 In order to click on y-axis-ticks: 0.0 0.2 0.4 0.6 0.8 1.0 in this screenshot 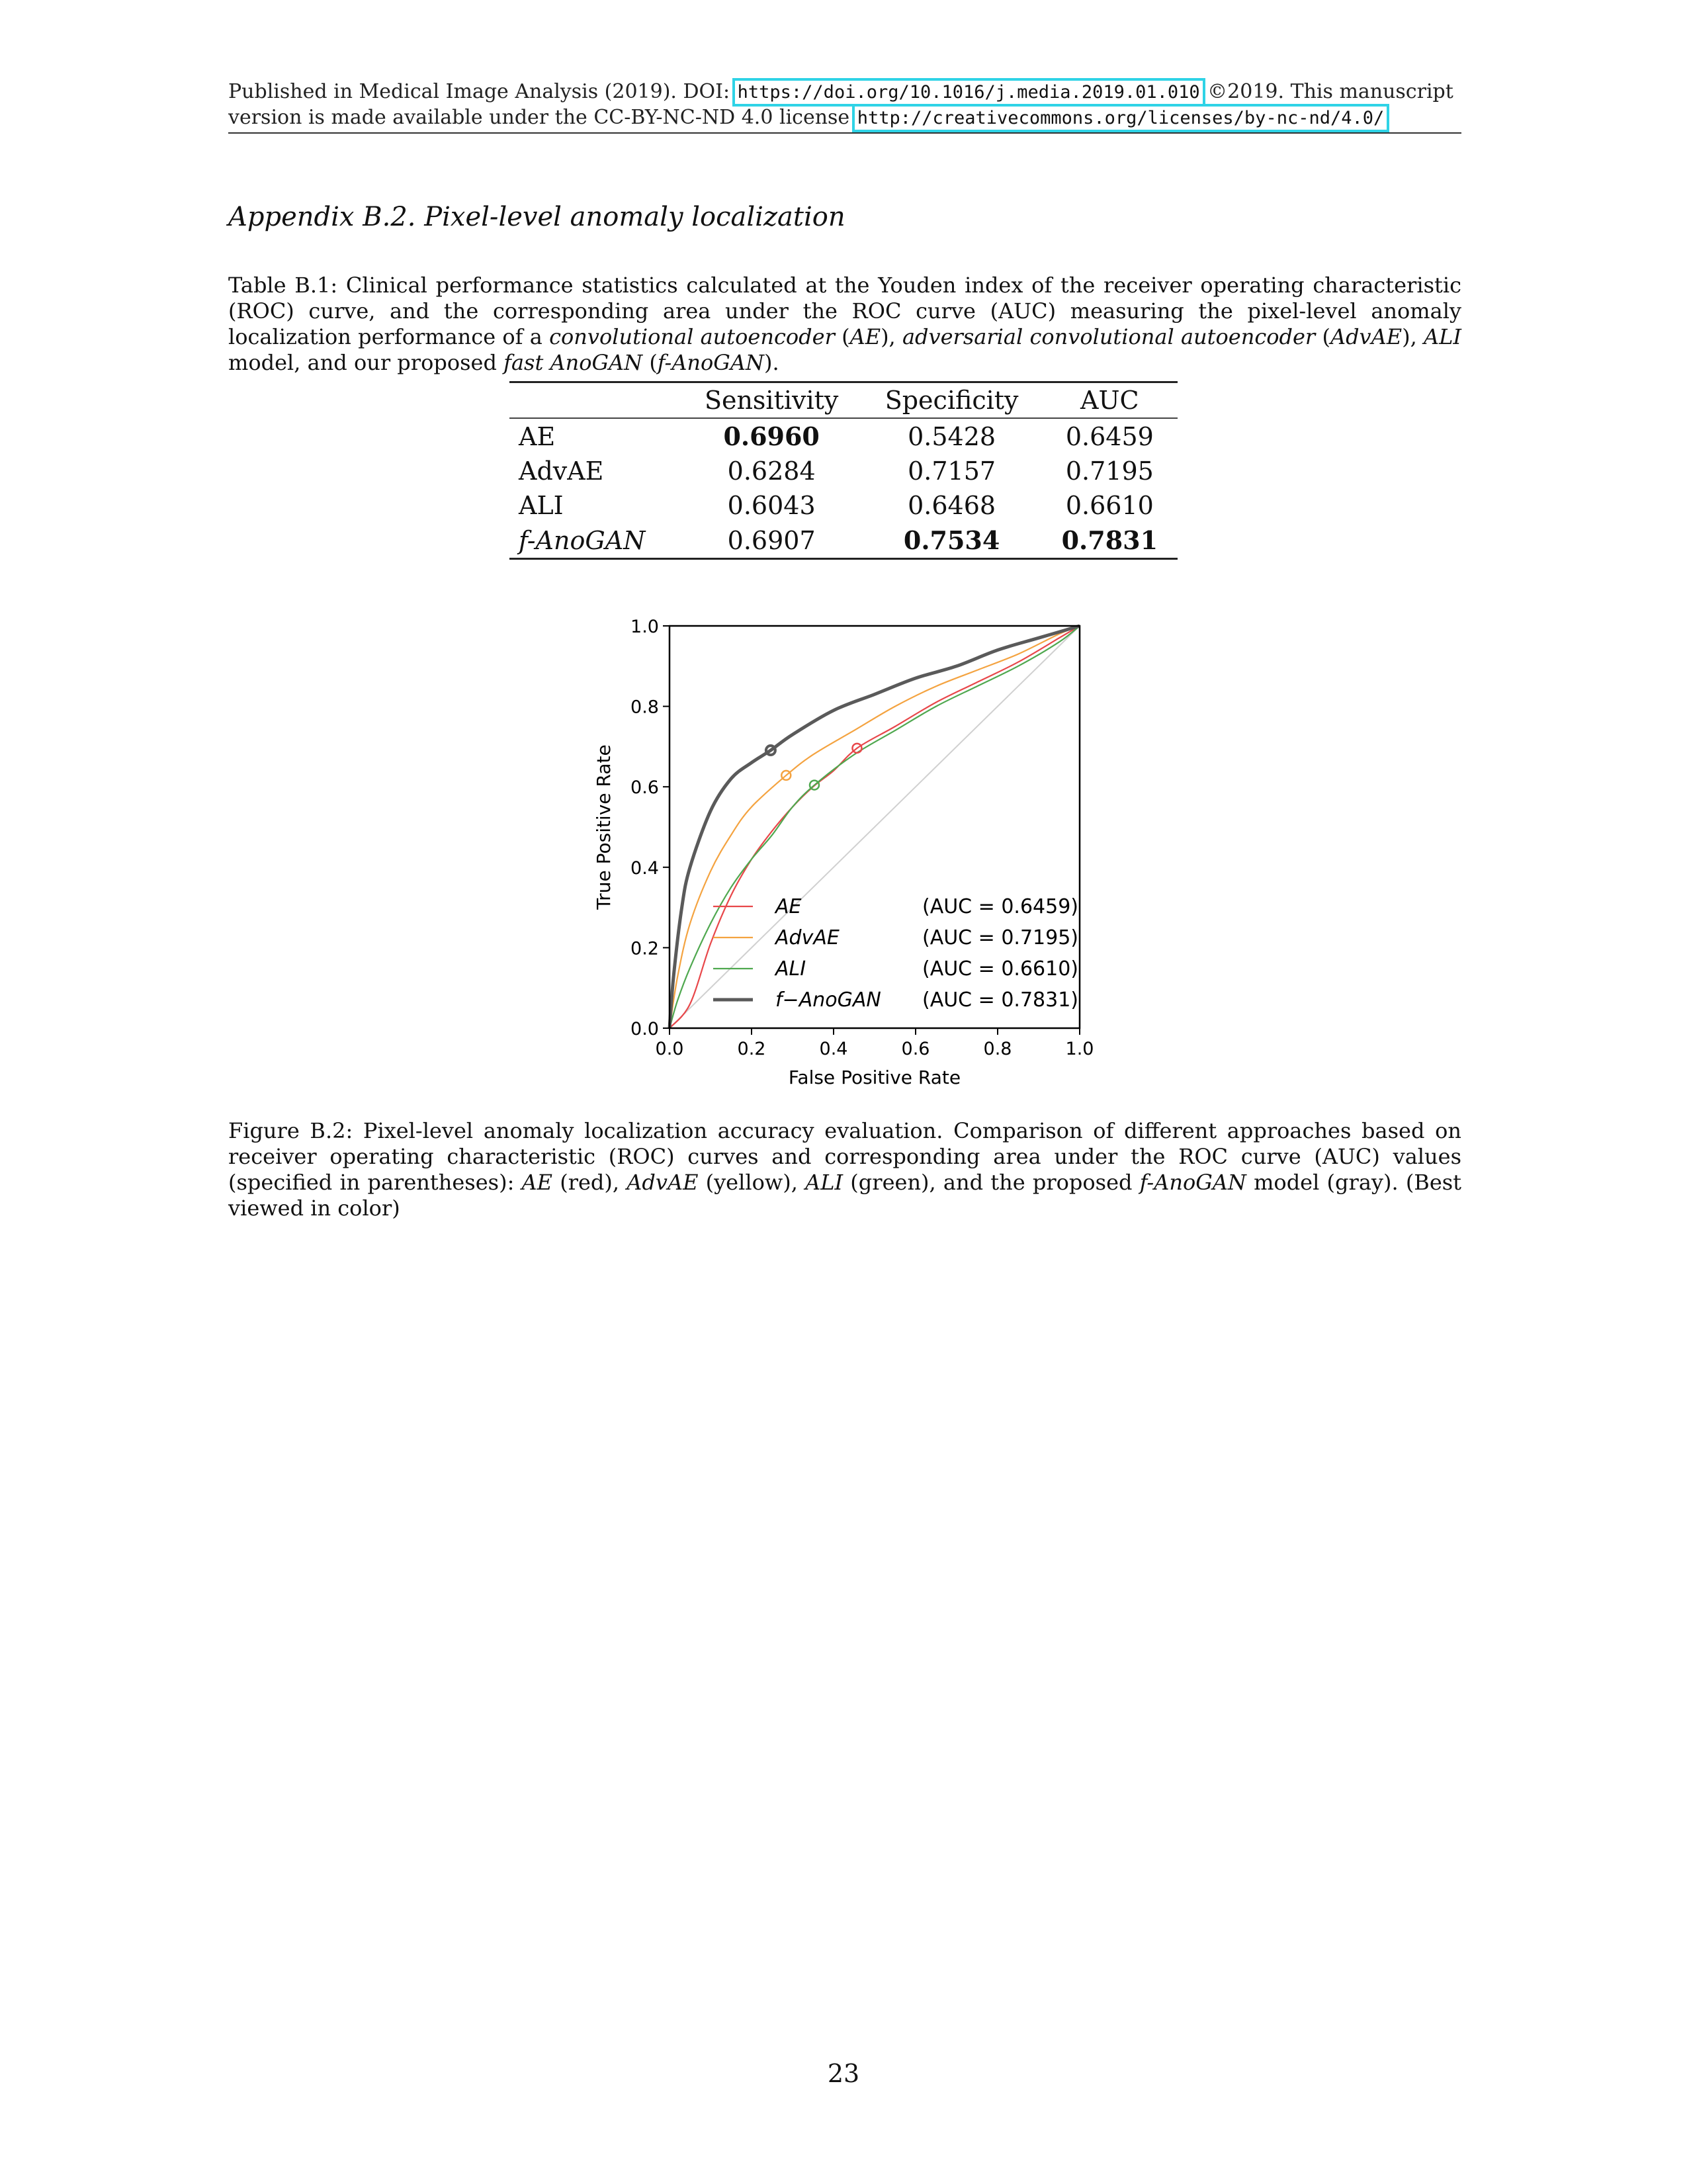, I will do `click(650, 828)`.